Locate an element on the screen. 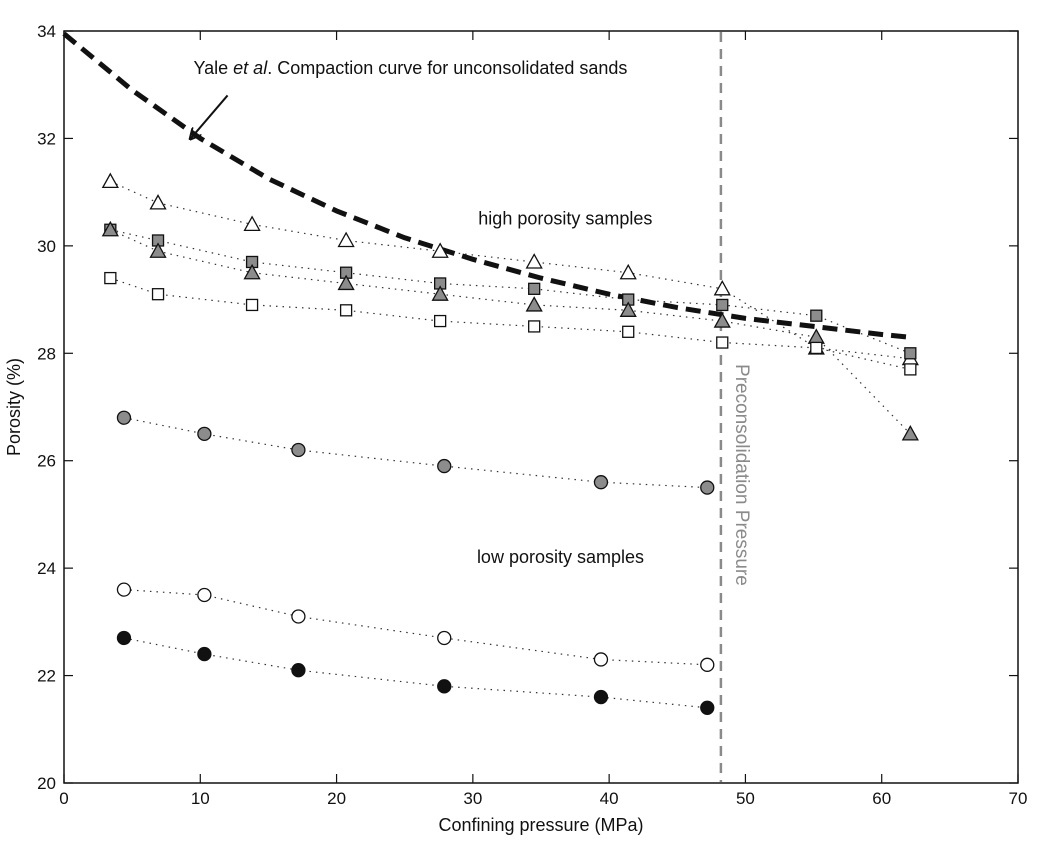 The width and height of the screenshot is (1039, 841). y-axis-title: Porosity (%) is located at coordinates (14, 407).